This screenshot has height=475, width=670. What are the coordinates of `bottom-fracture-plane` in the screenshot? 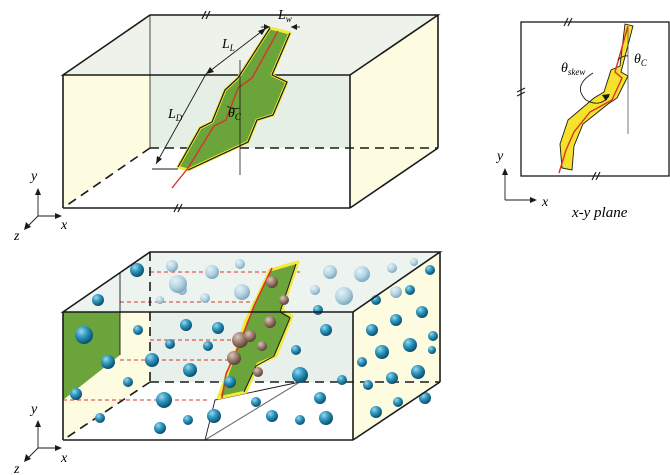 It's located at (258, 330).